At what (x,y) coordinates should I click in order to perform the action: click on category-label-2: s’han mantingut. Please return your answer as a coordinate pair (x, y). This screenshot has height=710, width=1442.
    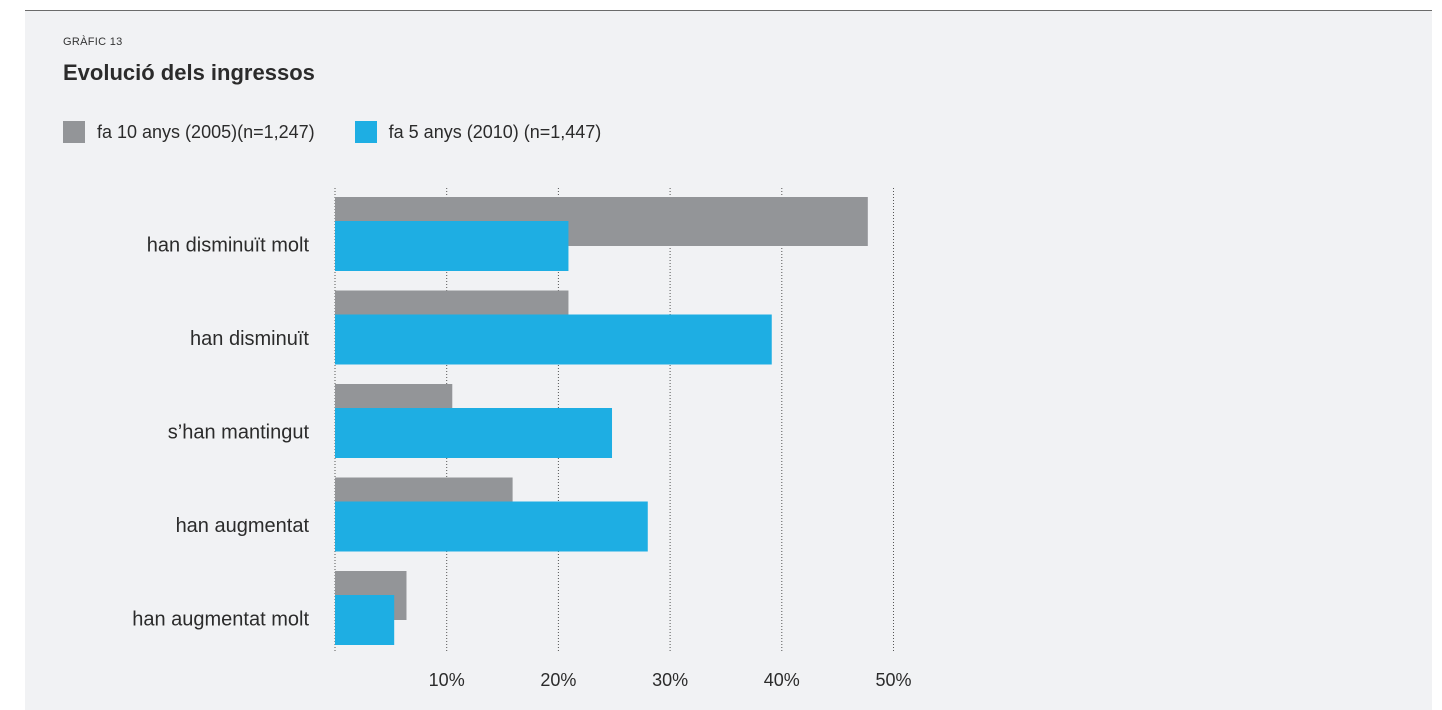
    Looking at the image, I should click on (239, 432).